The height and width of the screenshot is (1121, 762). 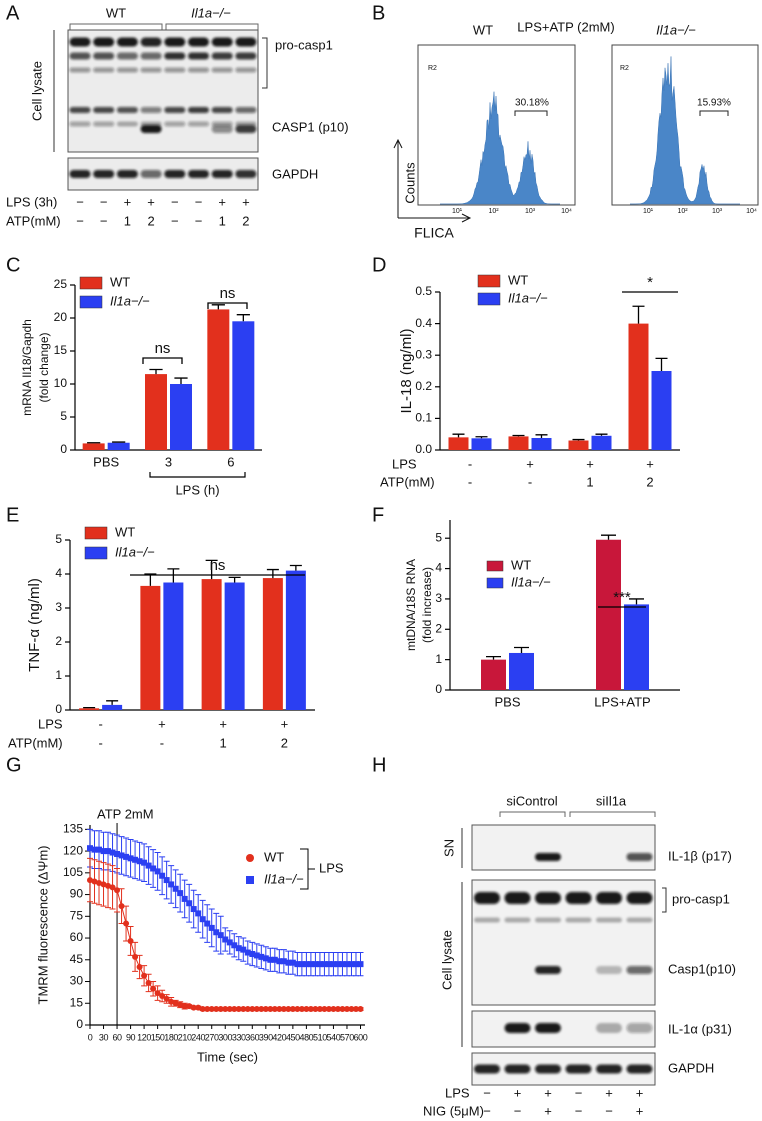 What do you see at coordinates (434, 233) in the screenshot?
I see `x-axis-label: FLICA` at bounding box center [434, 233].